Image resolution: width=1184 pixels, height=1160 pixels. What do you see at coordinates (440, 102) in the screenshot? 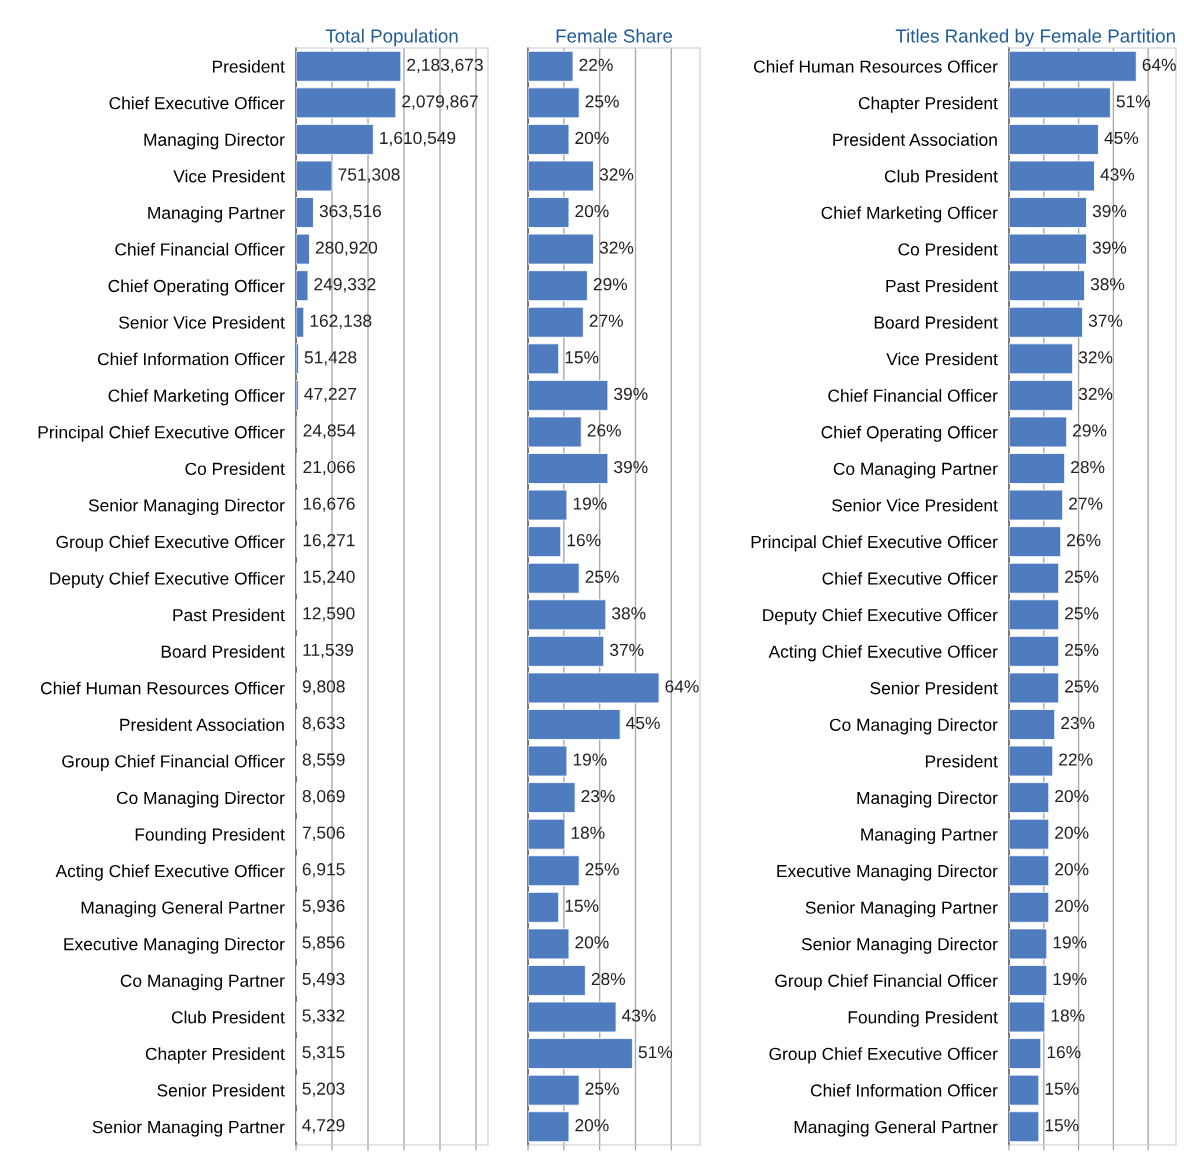
I see `data-label: 2,079,867` at bounding box center [440, 102].